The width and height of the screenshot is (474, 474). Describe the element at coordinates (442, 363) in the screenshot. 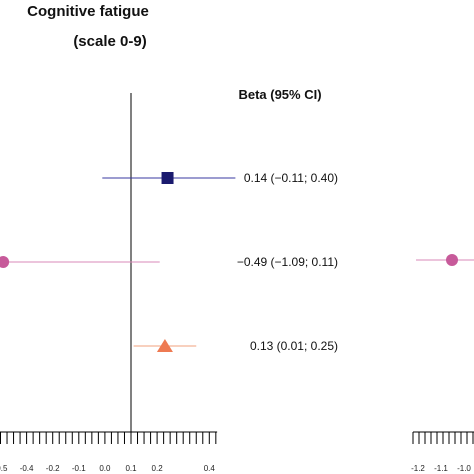

I see `right-panel: -1.2 -1.1 -1.0` at that location.